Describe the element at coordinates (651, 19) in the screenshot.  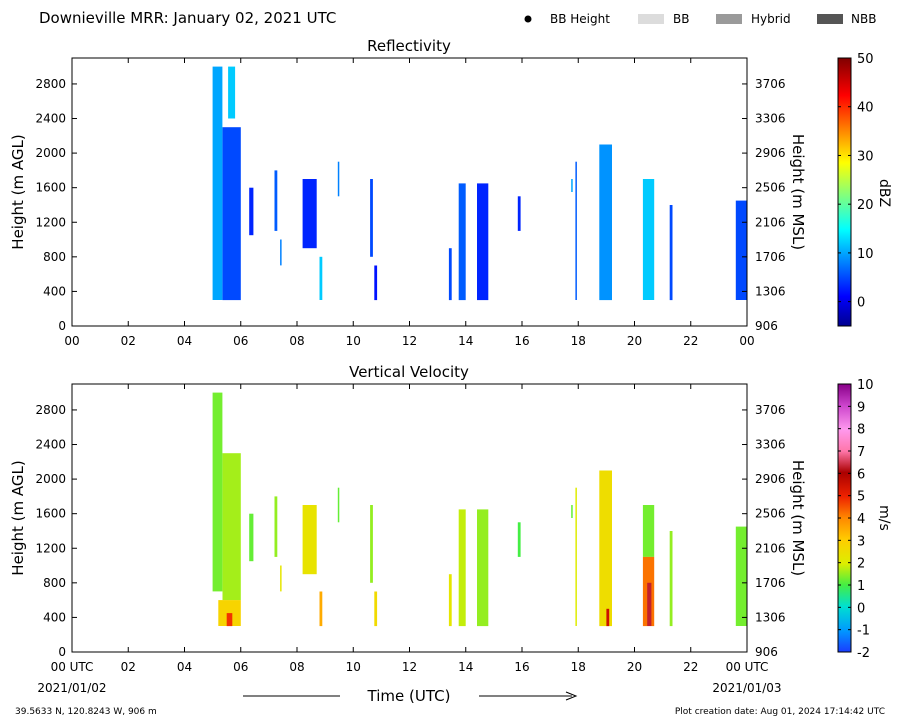
I see `bb-swatch` at that location.